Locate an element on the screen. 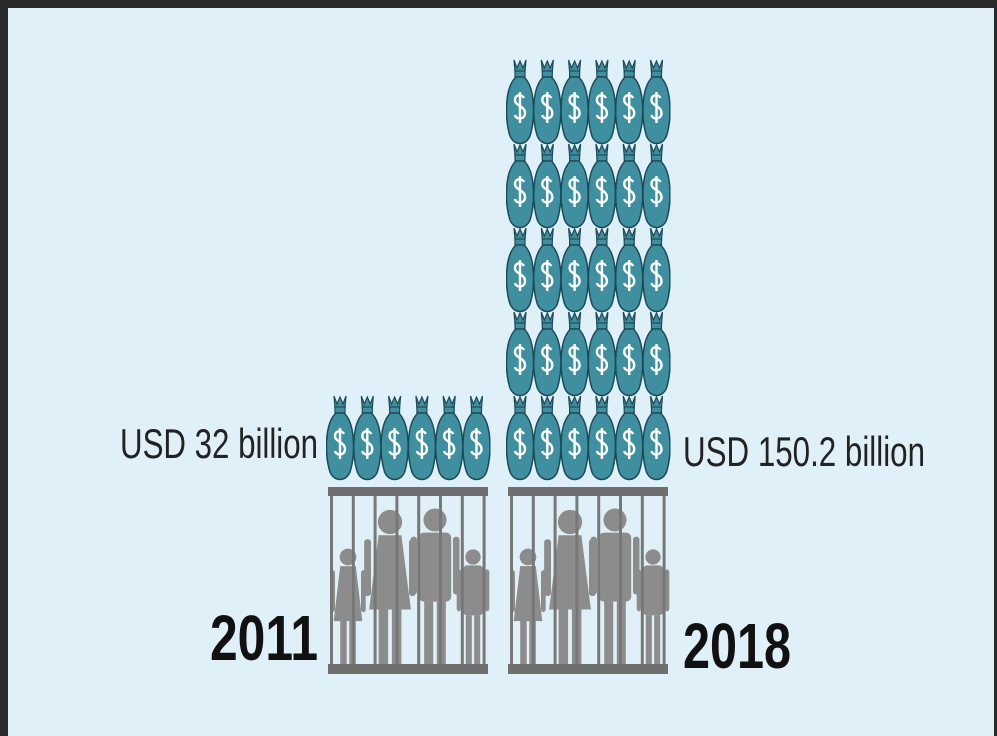 This screenshot has height=736, width=997. amount-label: USD 150.2 billion is located at coordinates (804, 451).